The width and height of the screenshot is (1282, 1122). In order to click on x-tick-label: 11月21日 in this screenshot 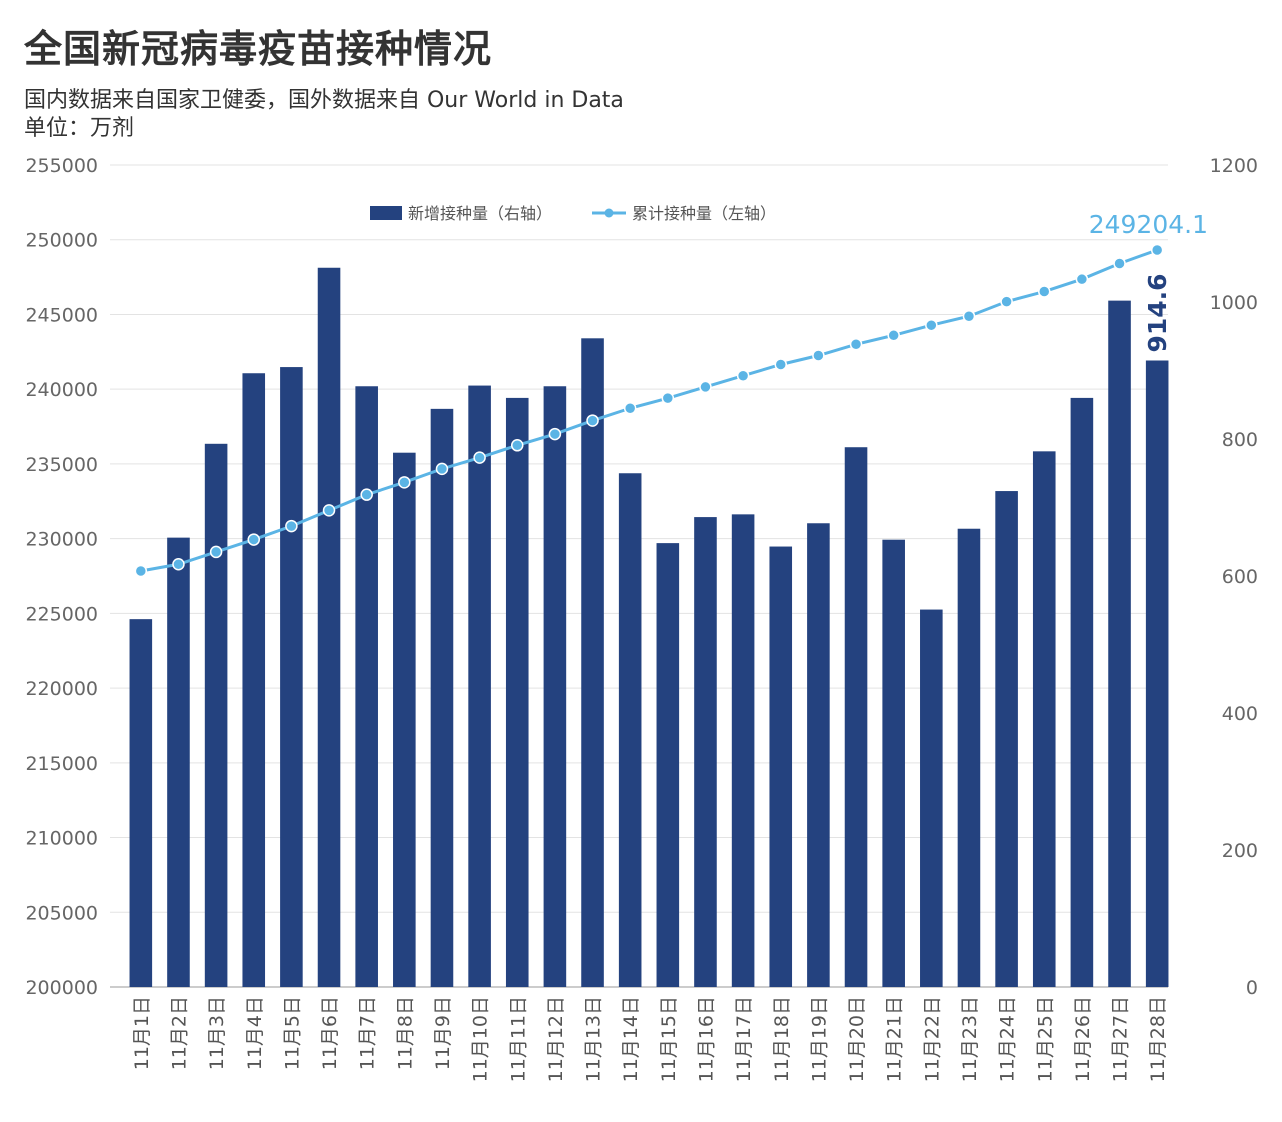, I will do `click(895, 1039)`.